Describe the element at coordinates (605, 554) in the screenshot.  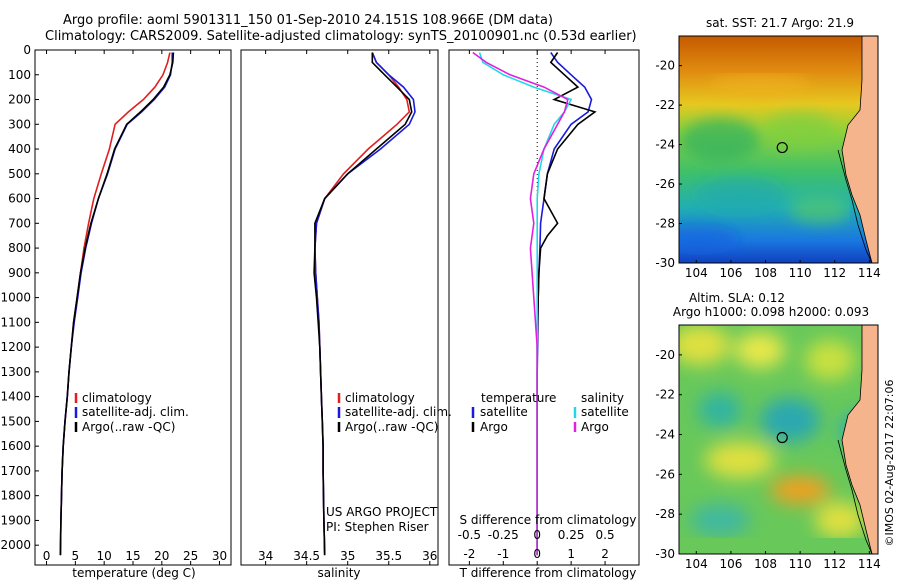
I see `x-tick-label: 2` at that location.